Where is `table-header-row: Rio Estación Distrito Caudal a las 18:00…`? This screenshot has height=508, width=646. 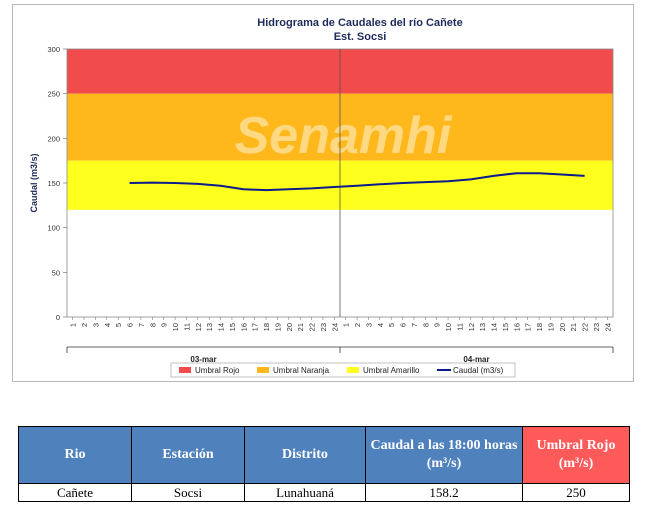
table-header-row: Rio Estación Distrito Caudal a las 18:00… is located at coordinates (324, 455).